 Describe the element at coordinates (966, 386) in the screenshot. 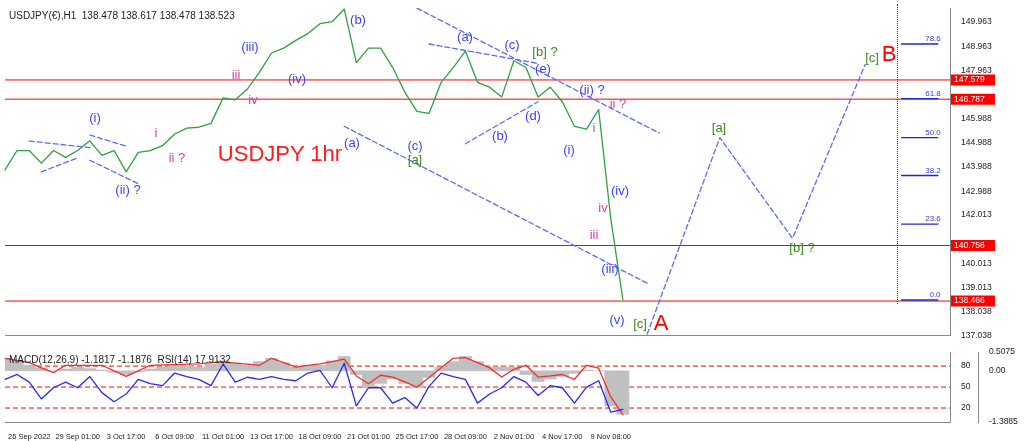

I see `y-tick-label: 50` at that location.